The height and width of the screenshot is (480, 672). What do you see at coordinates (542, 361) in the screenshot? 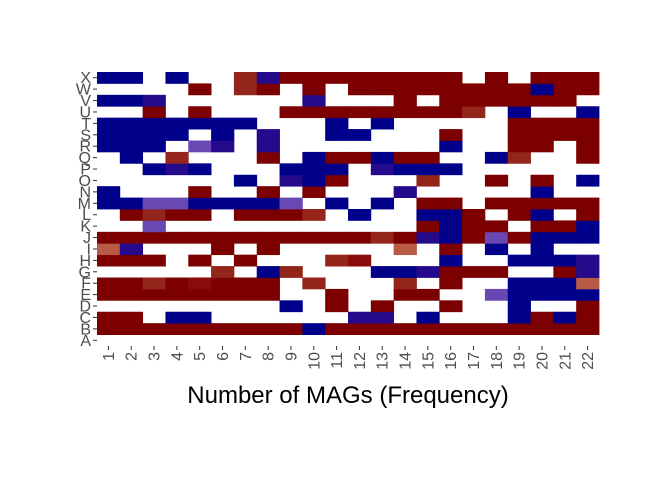
I see `x-tick-label: 20` at bounding box center [542, 361].